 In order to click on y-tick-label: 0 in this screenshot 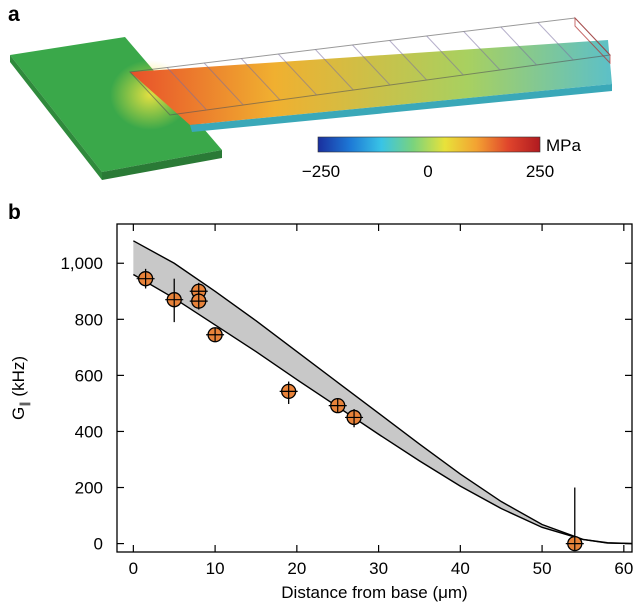, I will do `click(98, 544)`.